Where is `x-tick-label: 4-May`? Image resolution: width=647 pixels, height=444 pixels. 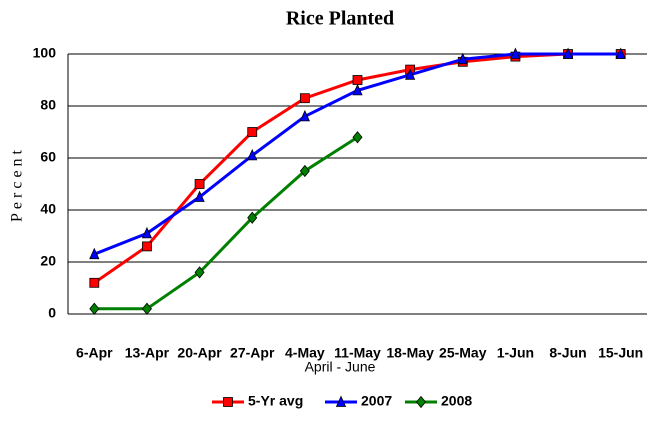 x-tick-label: 4-May is located at coordinates (305, 353).